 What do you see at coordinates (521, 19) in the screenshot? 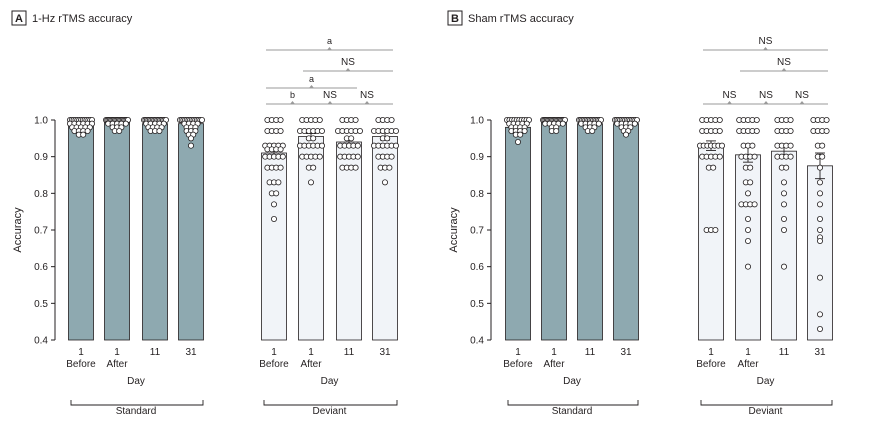
I see `panel-title: Sham rTMS accuracy` at bounding box center [521, 19].